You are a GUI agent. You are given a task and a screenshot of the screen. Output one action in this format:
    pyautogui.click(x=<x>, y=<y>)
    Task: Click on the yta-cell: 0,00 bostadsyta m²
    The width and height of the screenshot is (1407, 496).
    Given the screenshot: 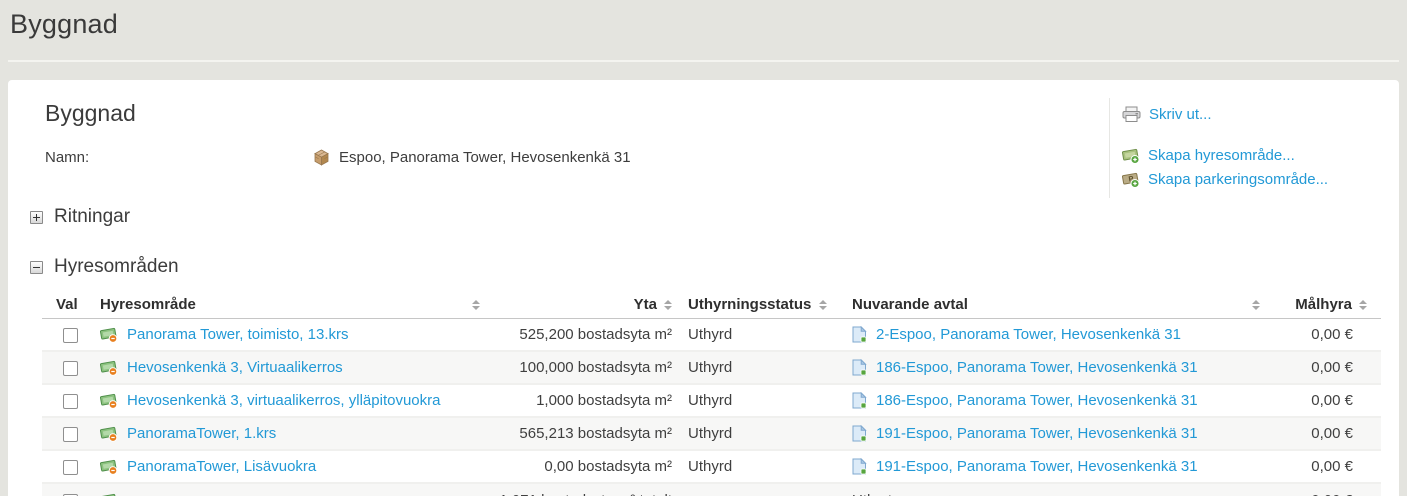 What is the action you would take?
    pyautogui.click(x=583, y=467)
    